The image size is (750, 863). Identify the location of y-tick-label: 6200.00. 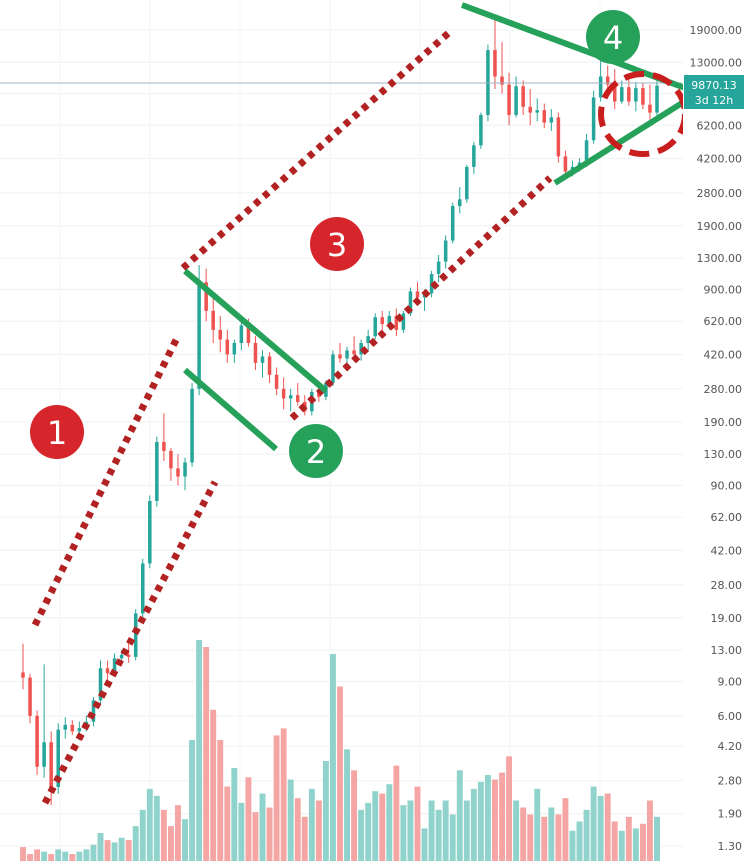
(720, 125).